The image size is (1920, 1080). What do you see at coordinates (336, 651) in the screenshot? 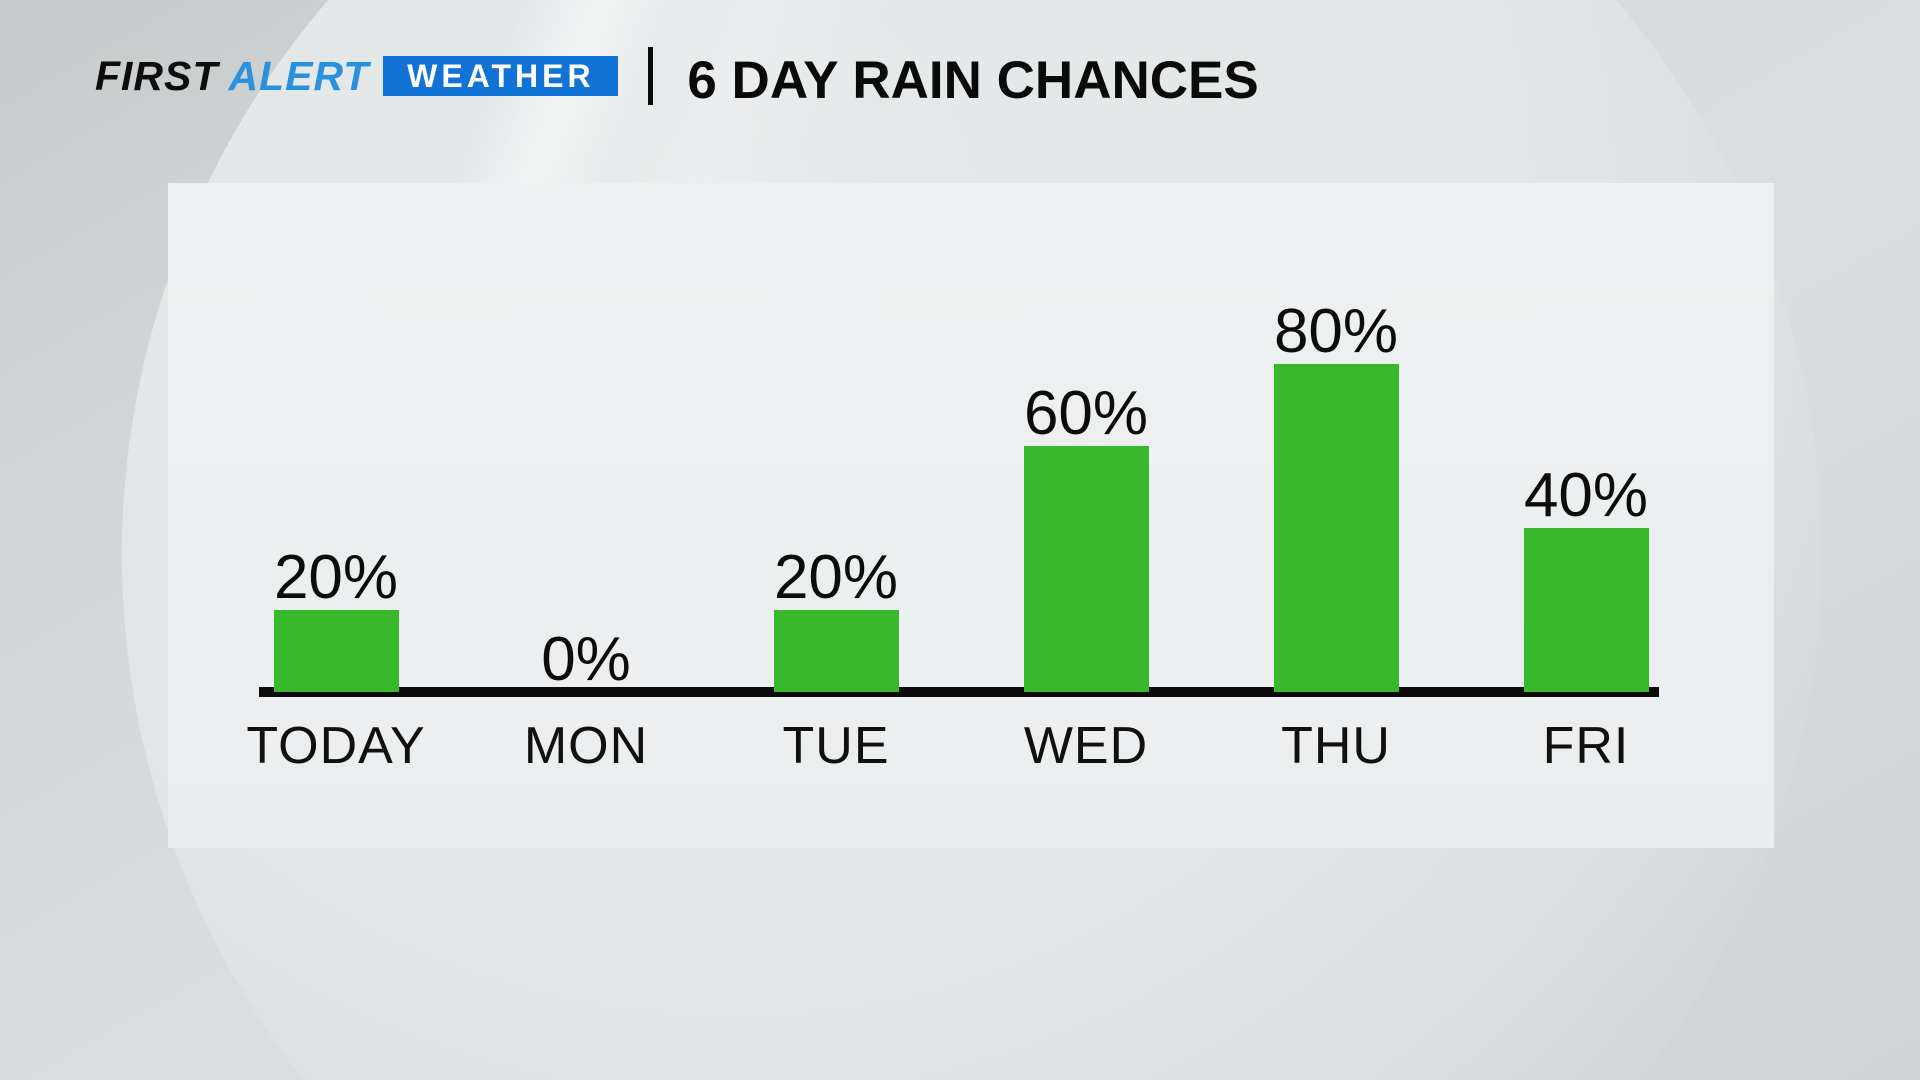
I see `bar-today` at bounding box center [336, 651].